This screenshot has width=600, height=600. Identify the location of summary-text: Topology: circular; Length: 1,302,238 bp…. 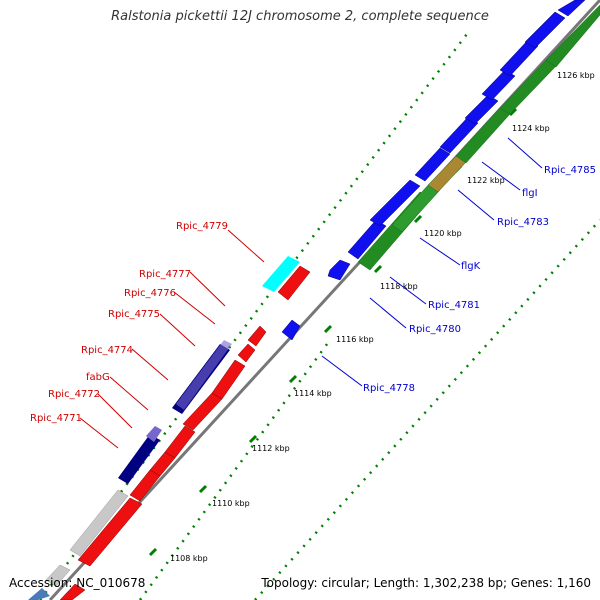
(426, 583).